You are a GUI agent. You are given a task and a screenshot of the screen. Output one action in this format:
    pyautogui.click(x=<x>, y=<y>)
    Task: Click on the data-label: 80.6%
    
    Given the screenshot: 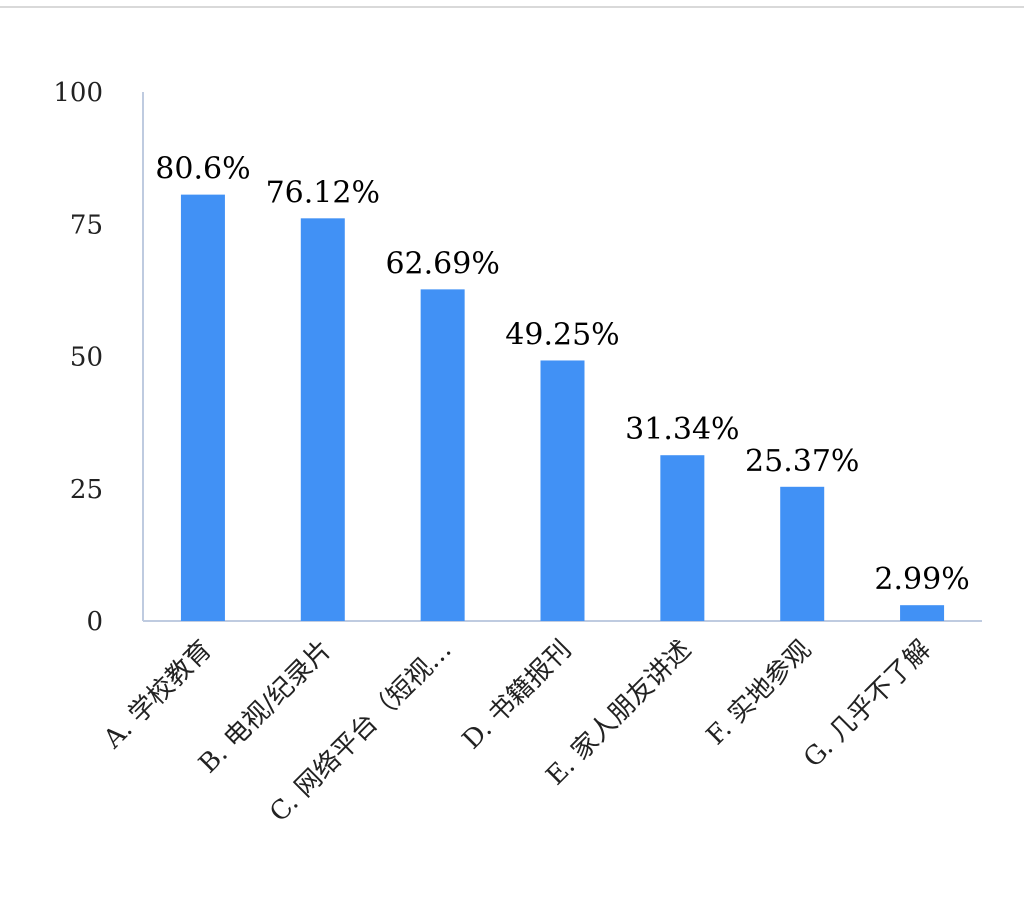 What is the action you would take?
    pyautogui.click(x=202, y=169)
    